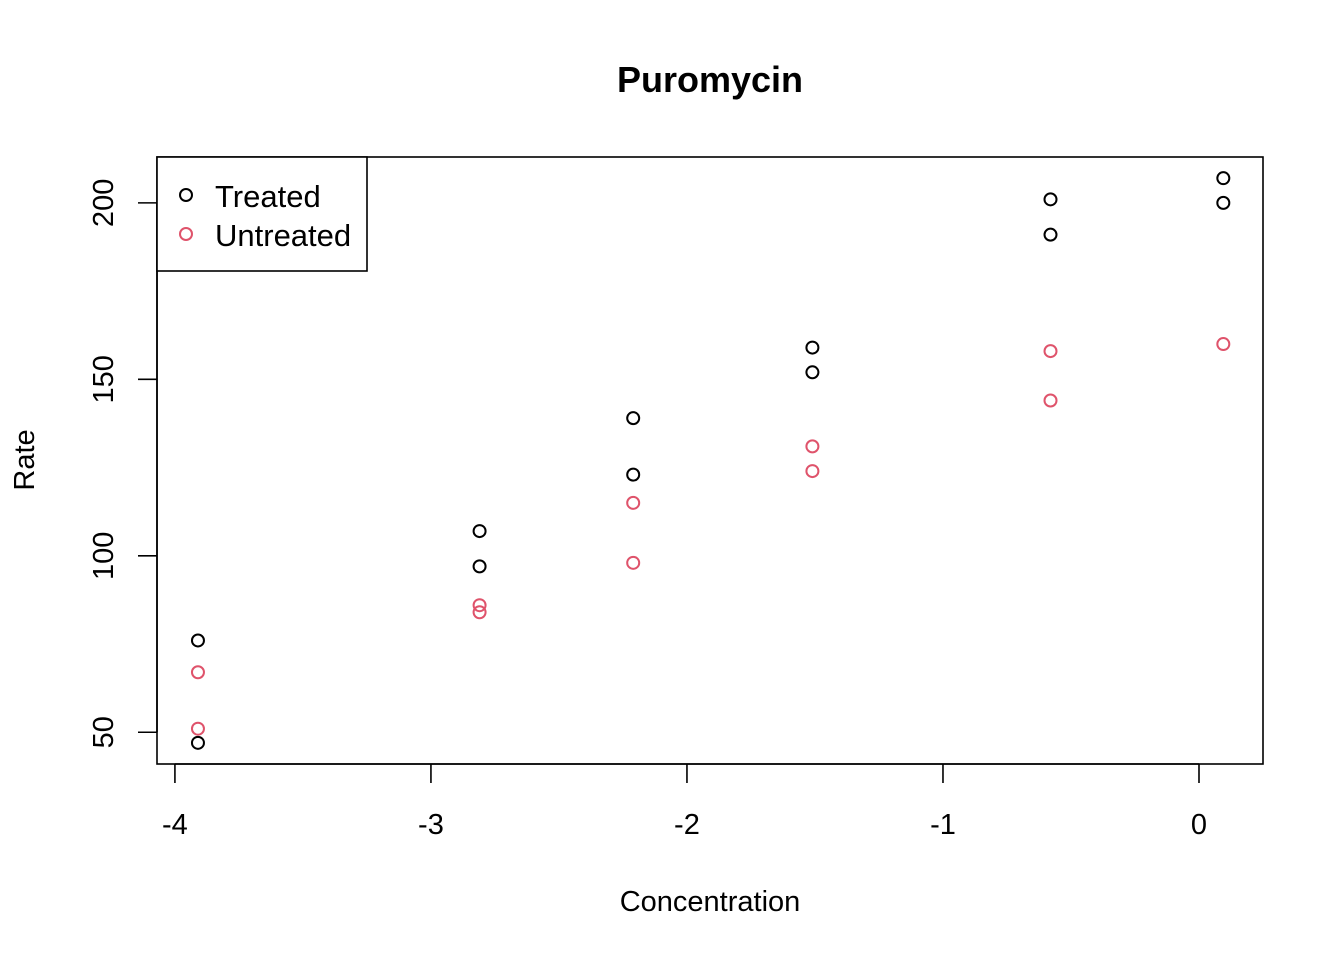  What do you see at coordinates (104, 732) in the screenshot?
I see `y-tick-label: 50` at bounding box center [104, 732].